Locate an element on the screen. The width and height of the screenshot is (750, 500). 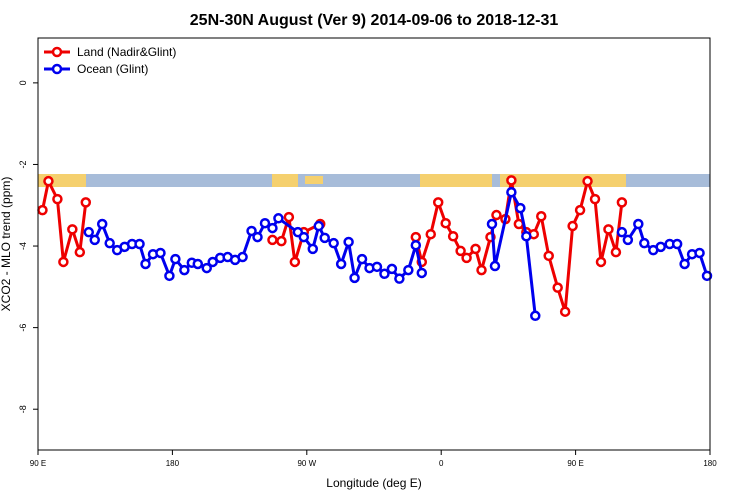
map-strip is located at coordinates (374, 180).